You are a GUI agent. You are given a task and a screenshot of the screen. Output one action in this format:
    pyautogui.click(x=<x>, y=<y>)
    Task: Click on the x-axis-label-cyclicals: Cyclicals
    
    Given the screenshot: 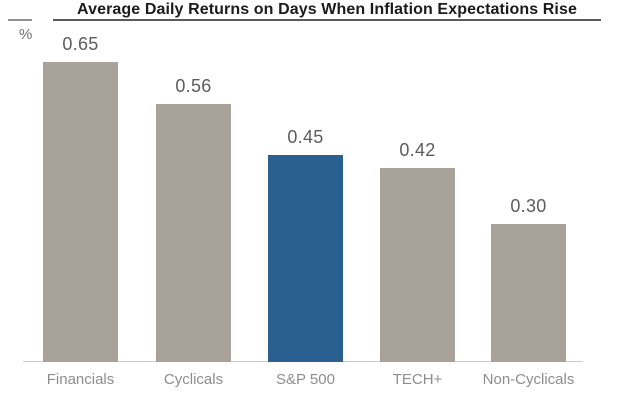 What is the action you would take?
    pyautogui.click(x=193, y=379)
    